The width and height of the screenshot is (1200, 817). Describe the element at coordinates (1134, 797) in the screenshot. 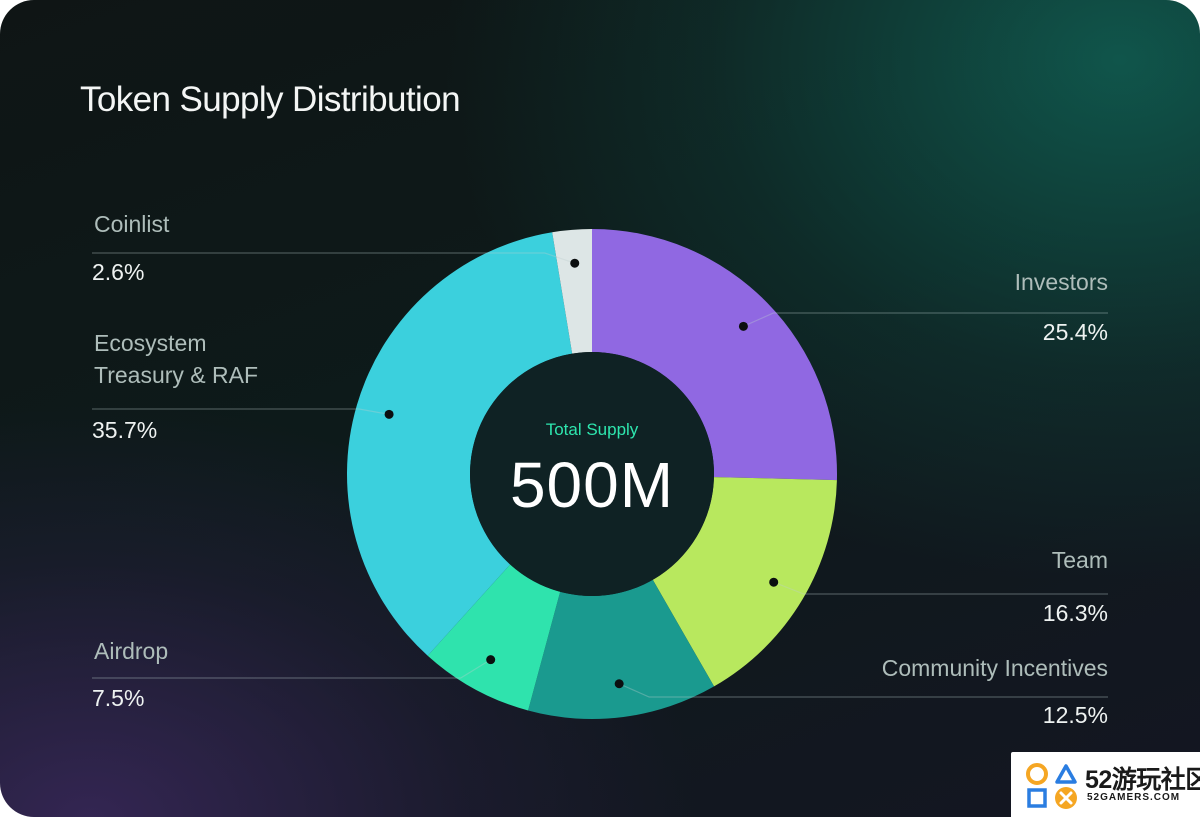

I see `watermark-en-text: 52GAMERS.COM` at that location.